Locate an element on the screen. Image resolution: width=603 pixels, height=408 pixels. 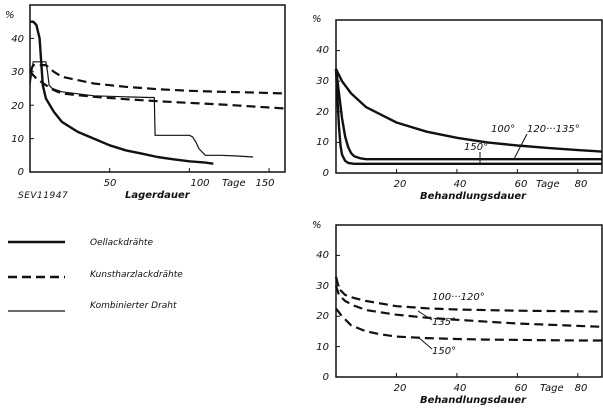
legend-label-combined: Kombinierter Draht is located at coordinates (133, 306).